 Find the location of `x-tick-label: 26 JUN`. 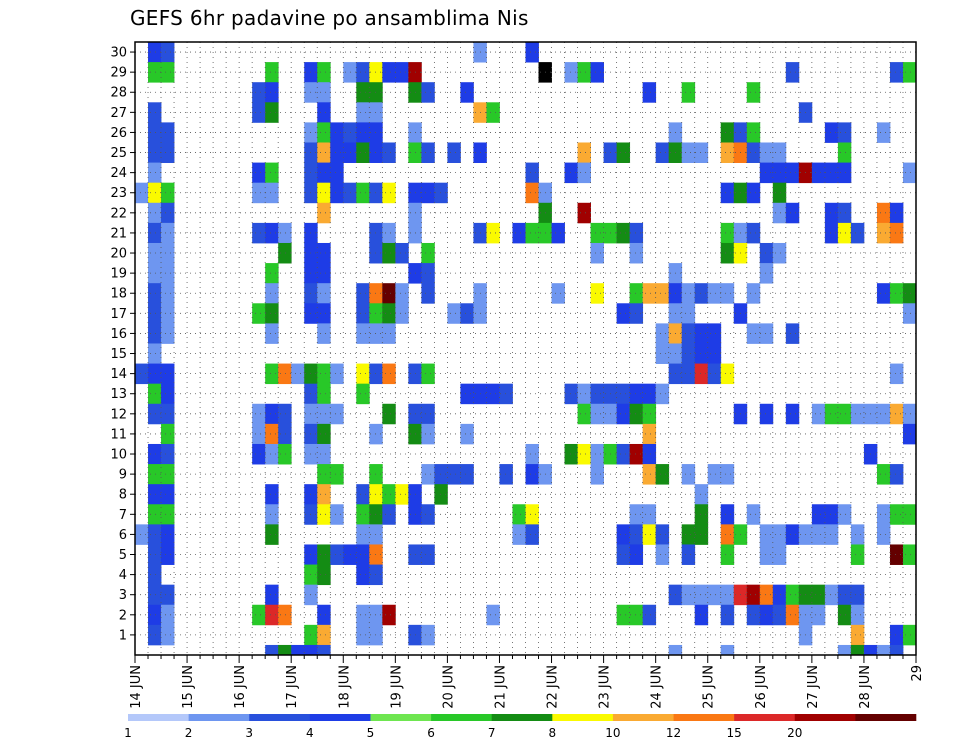

x-tick-label: 26 JUN is located at coordinates (761, 687).